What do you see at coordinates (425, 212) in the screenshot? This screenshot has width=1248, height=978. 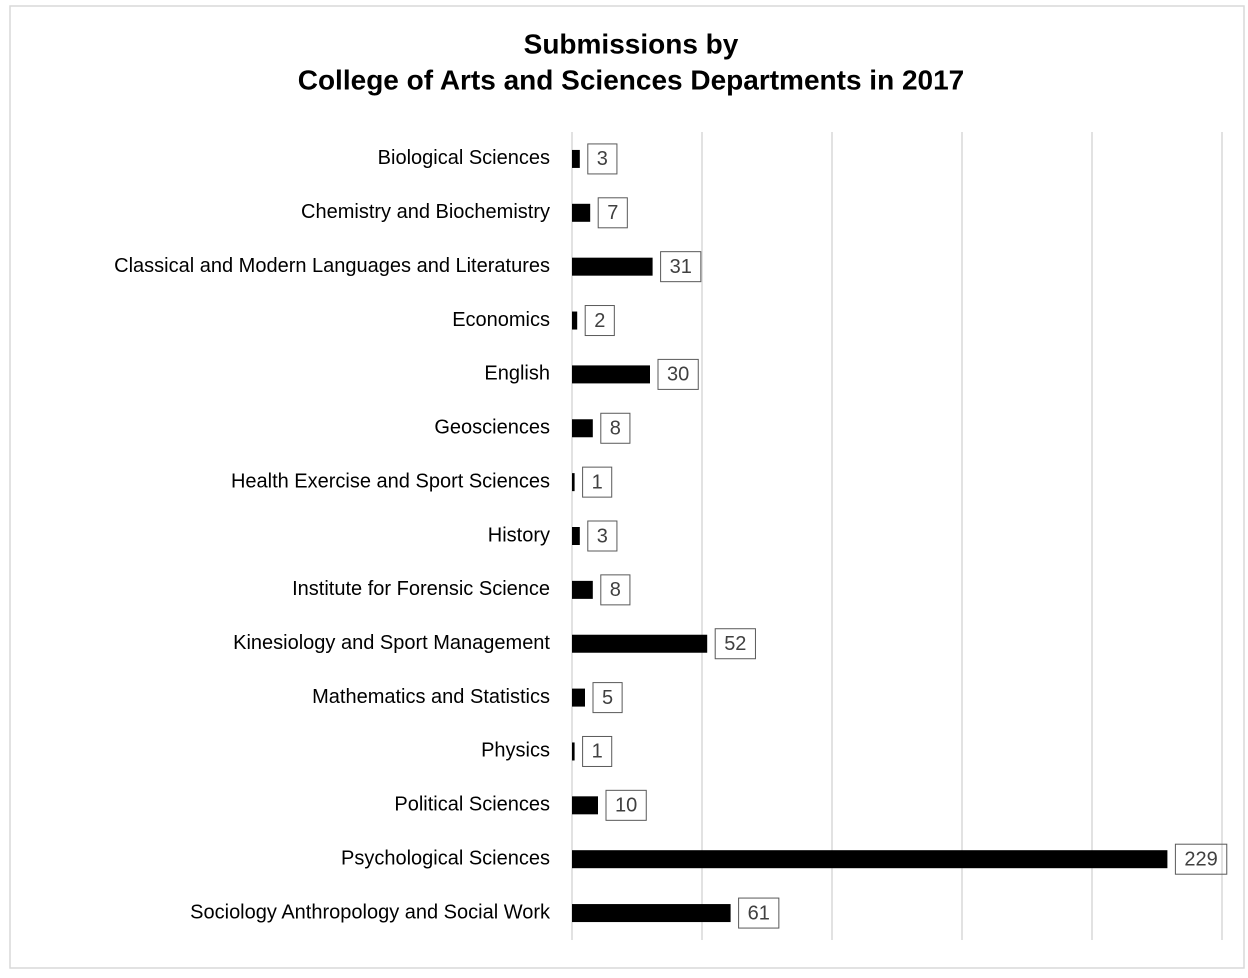 I see `y-tick-label: Chemistry and Biochemistry` at bounding box center [425, 212].